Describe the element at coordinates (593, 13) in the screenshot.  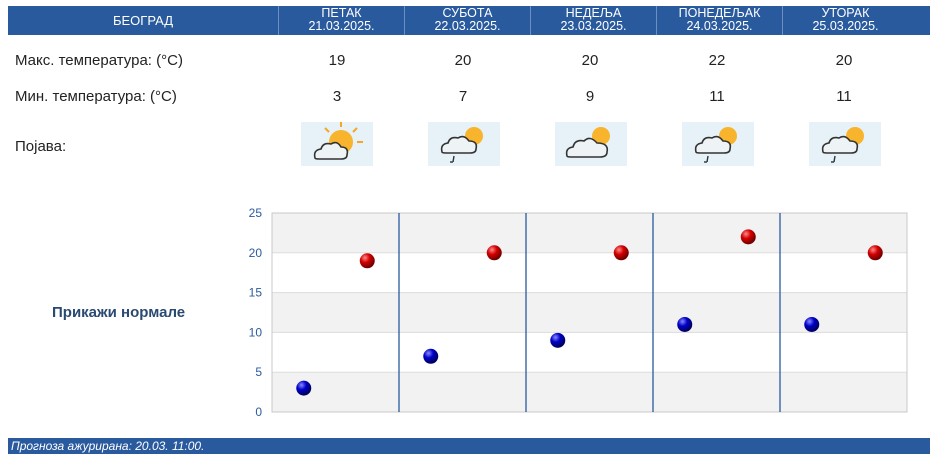
I see `day-name: НЕДЕЉА` at that location.